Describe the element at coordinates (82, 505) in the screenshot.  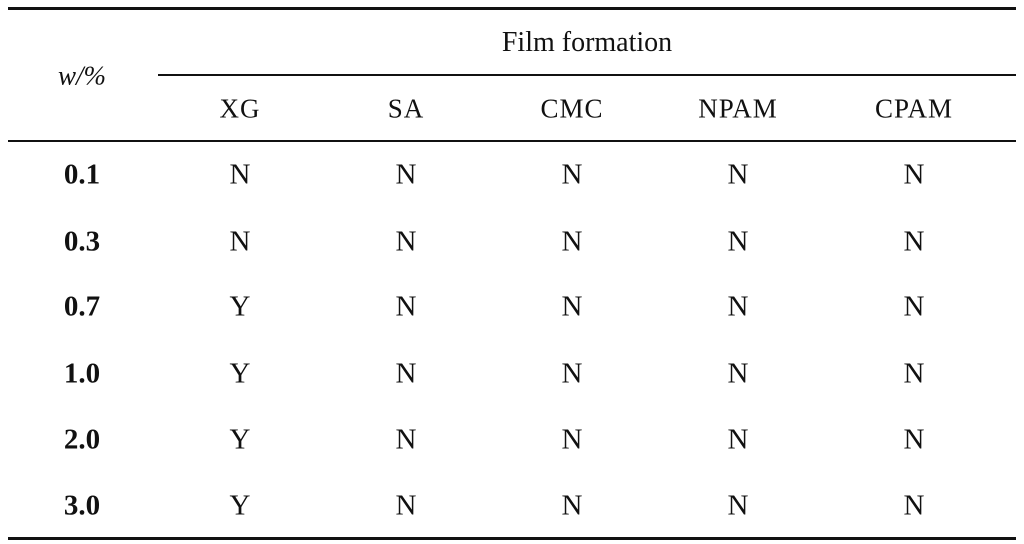
I see `row-label: 3.0` at that location.